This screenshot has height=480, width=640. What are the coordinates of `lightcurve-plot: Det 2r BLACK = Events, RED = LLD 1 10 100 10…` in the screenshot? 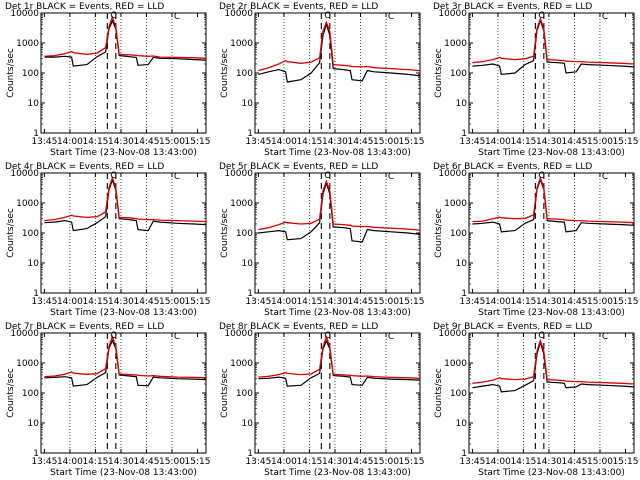 It's located at (321, 80).